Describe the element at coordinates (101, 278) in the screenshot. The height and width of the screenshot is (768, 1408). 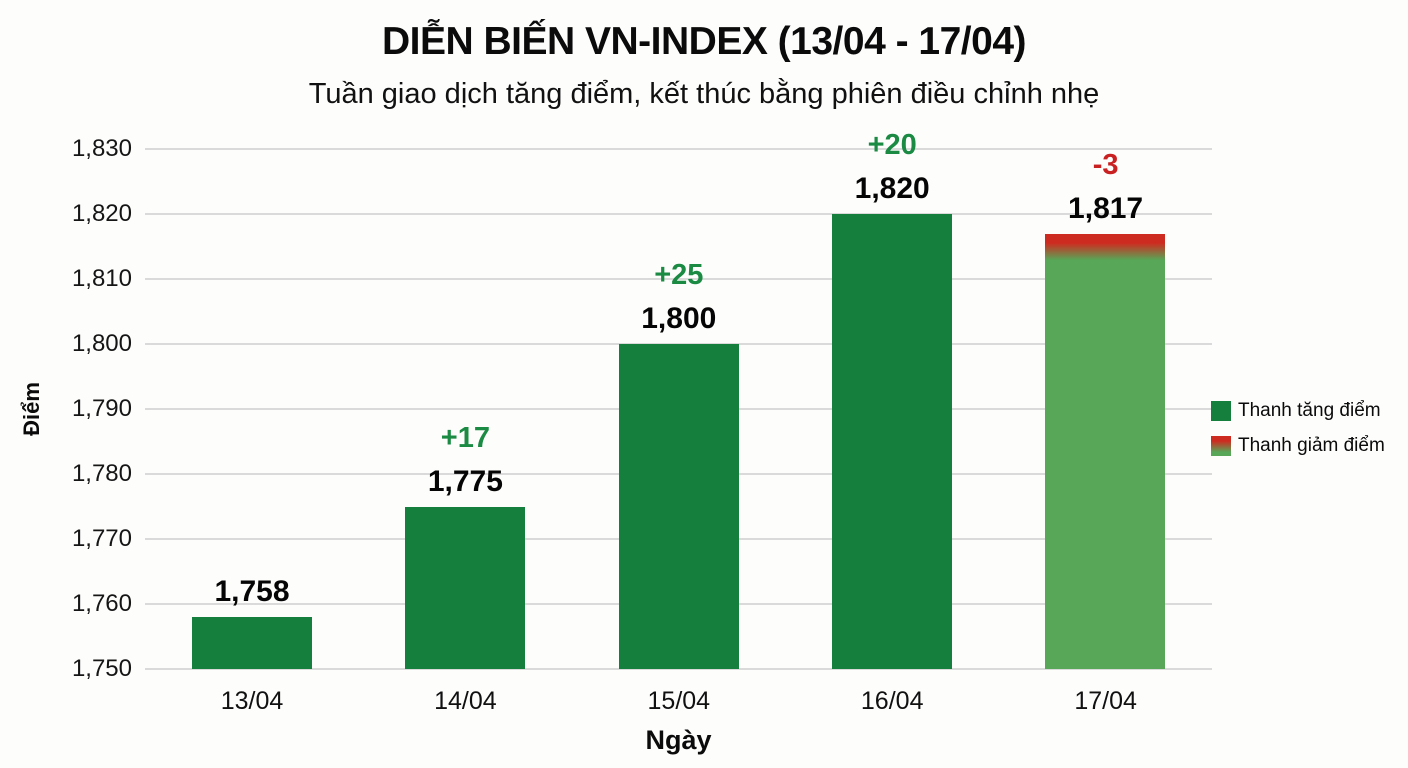
I see `y-tick-label: 1,810` at that location.